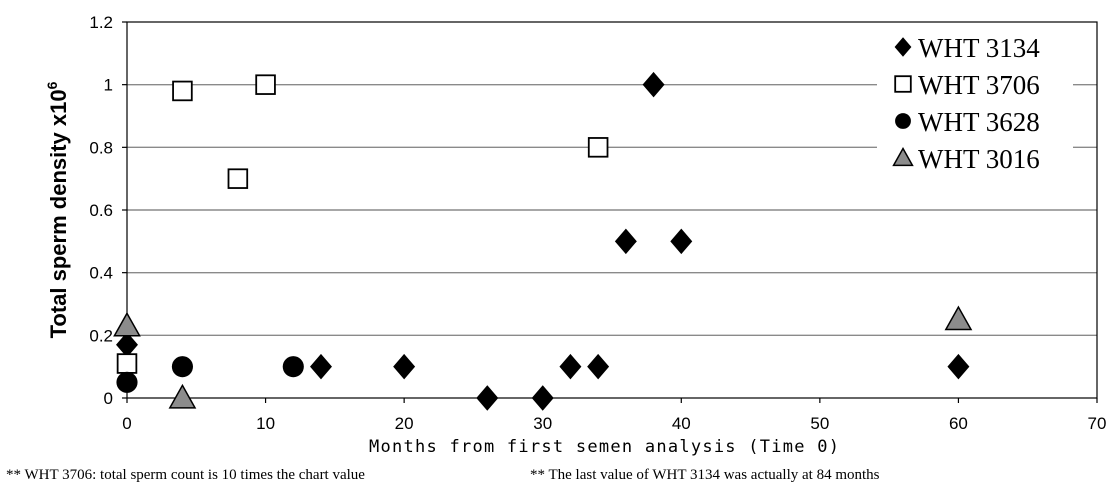 Image resolution: width=1112 pixels, height=485 pixels. What do you see at coordinates (819, 423) in the screenshot?
I see `x-tick-label-5: 50` at bounding box center [819, 423].